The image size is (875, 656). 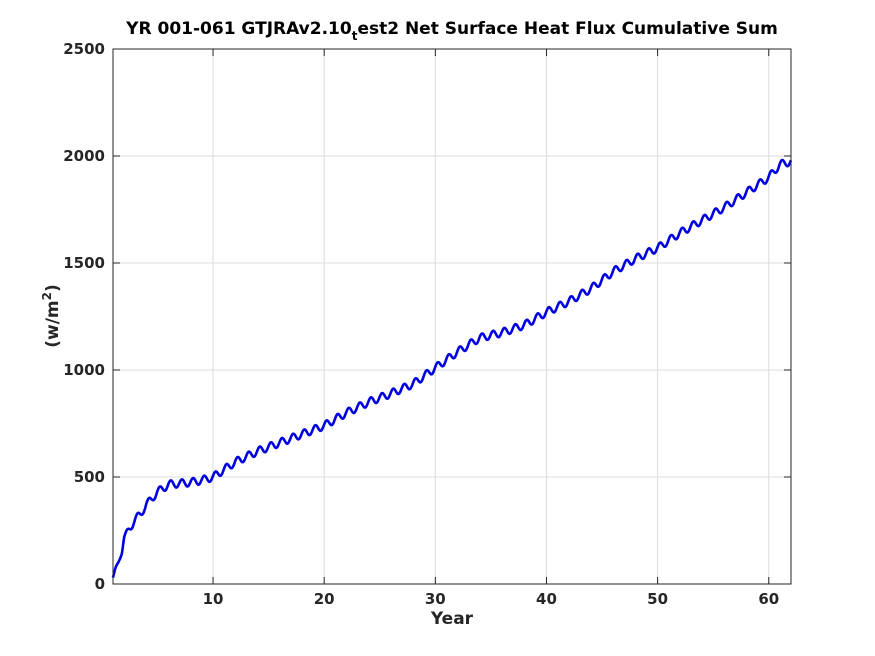 I want to click on y-tick-label: 2000, so click(x=84, y=156).